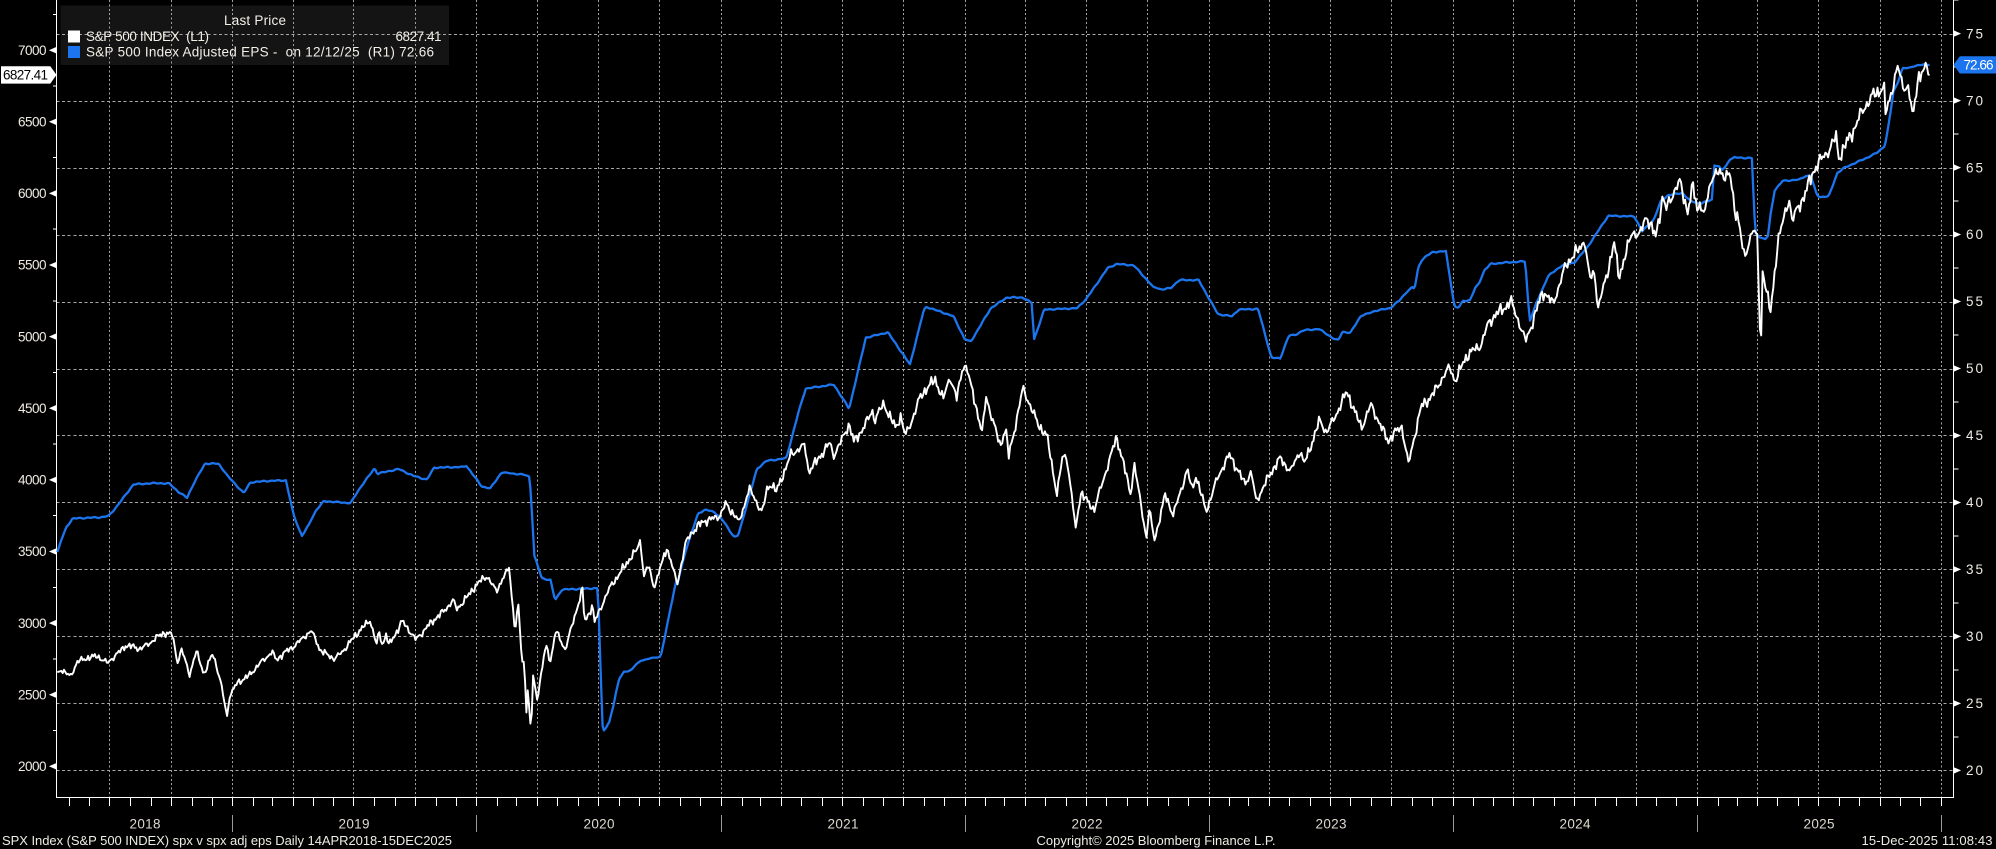 The image size is (1996, 849). I want to click on svg-text: 2023, so click(1331, 824).